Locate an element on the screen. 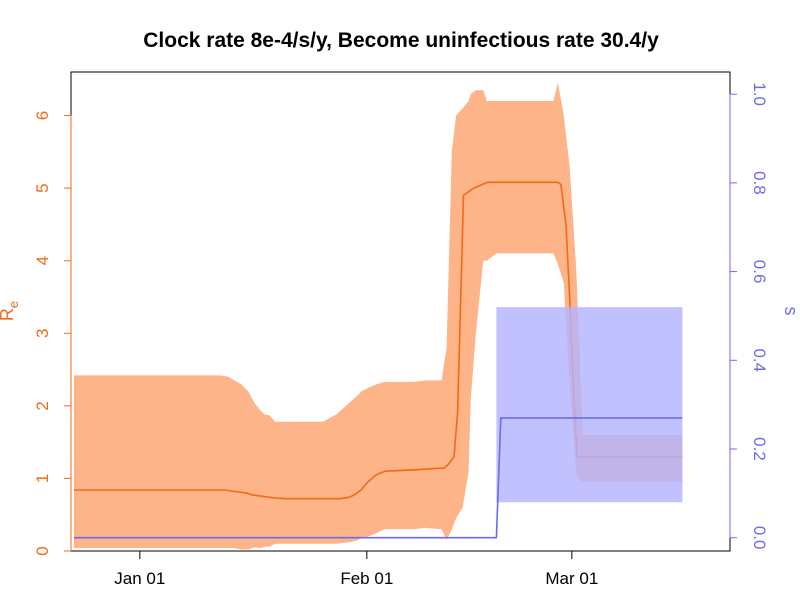 The width and height of the screenshot is (800, 600). y-axis-left-title: Re is located at coordinates (10, 311).